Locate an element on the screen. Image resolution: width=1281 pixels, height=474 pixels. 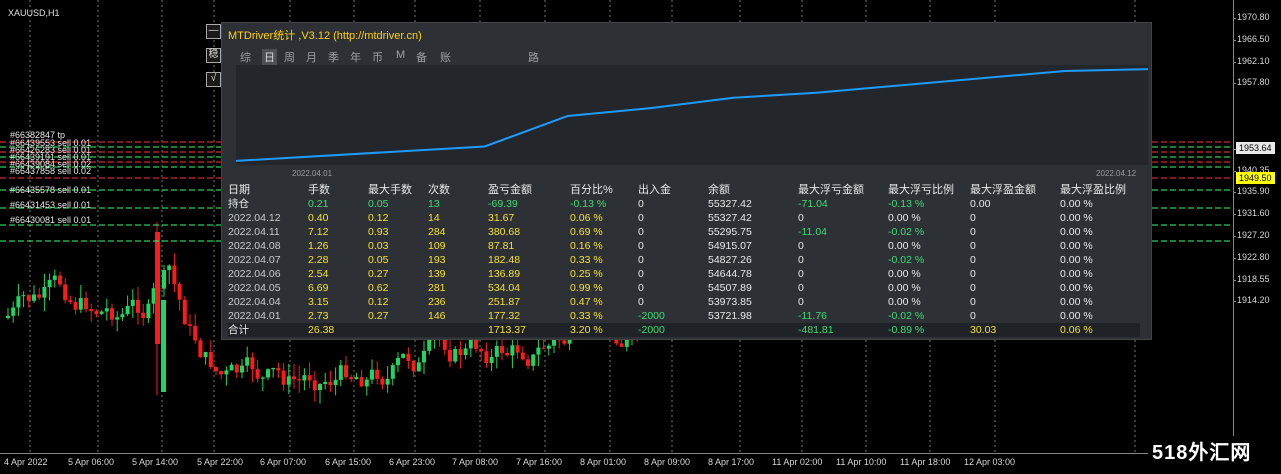
tab-1: 日 is located at coordinates (269, 57).